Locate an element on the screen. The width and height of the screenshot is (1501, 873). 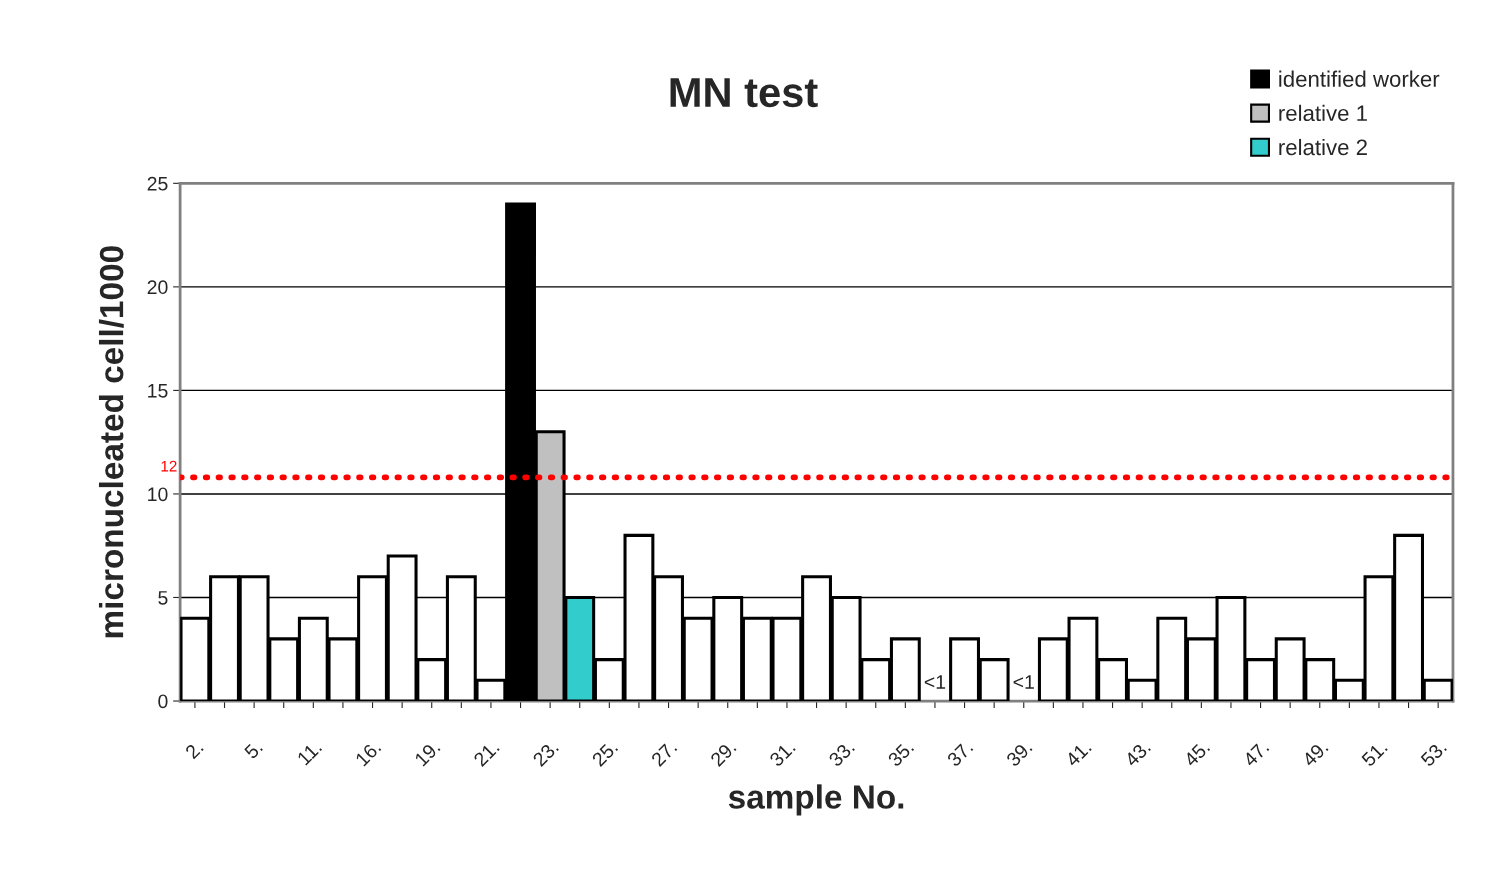
x-tick-label: 23. is located at coordinates (545, 754).